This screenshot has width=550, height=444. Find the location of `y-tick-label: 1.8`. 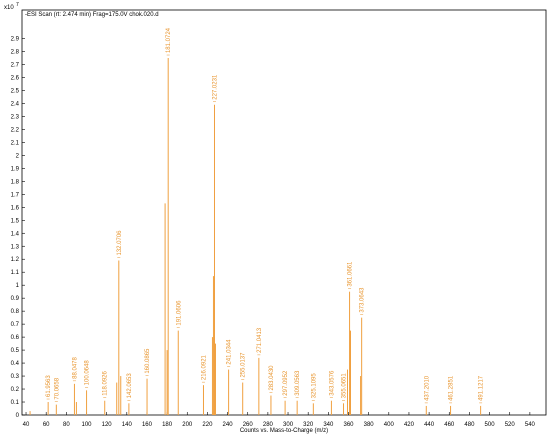

y-tick-label: 1.8 is located at coordinates (15, 182).